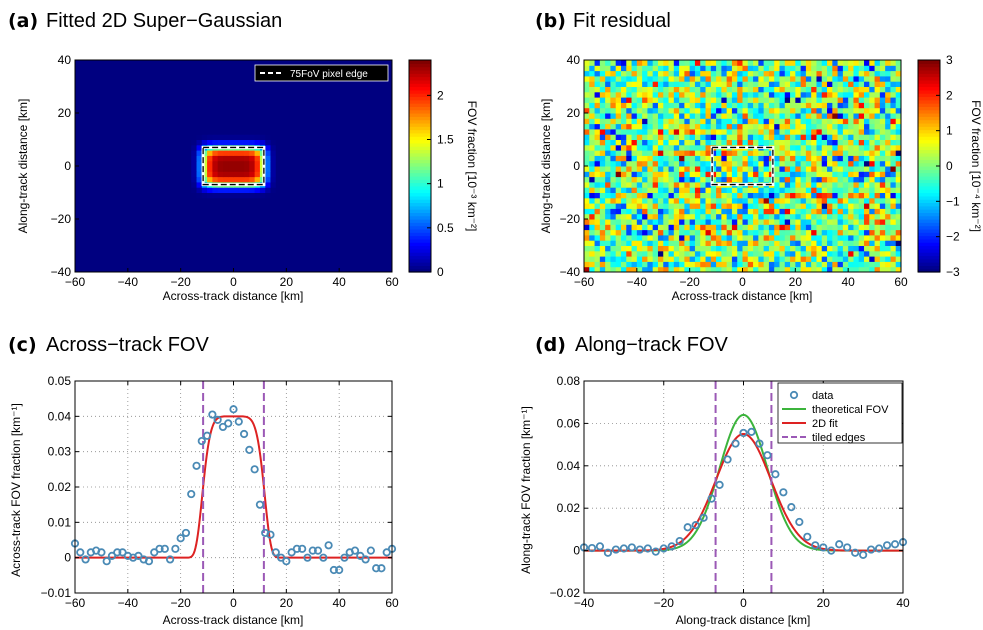  Describe the element at coordinates (233, 166) in the screenshot. I see `panel-a-pixel-edge` at that location.